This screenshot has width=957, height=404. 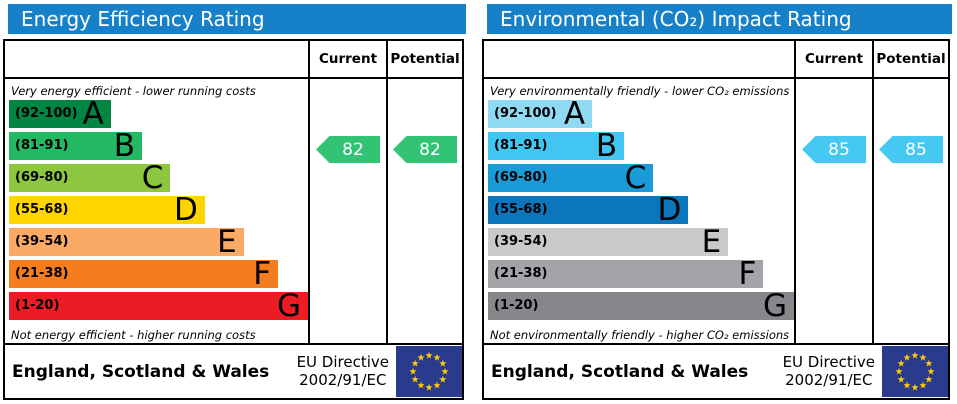 What do you see at coordinates (833, 211) in the screenshot?
I see `environmental-current-cell: 85` at bounding box center [833, 211].